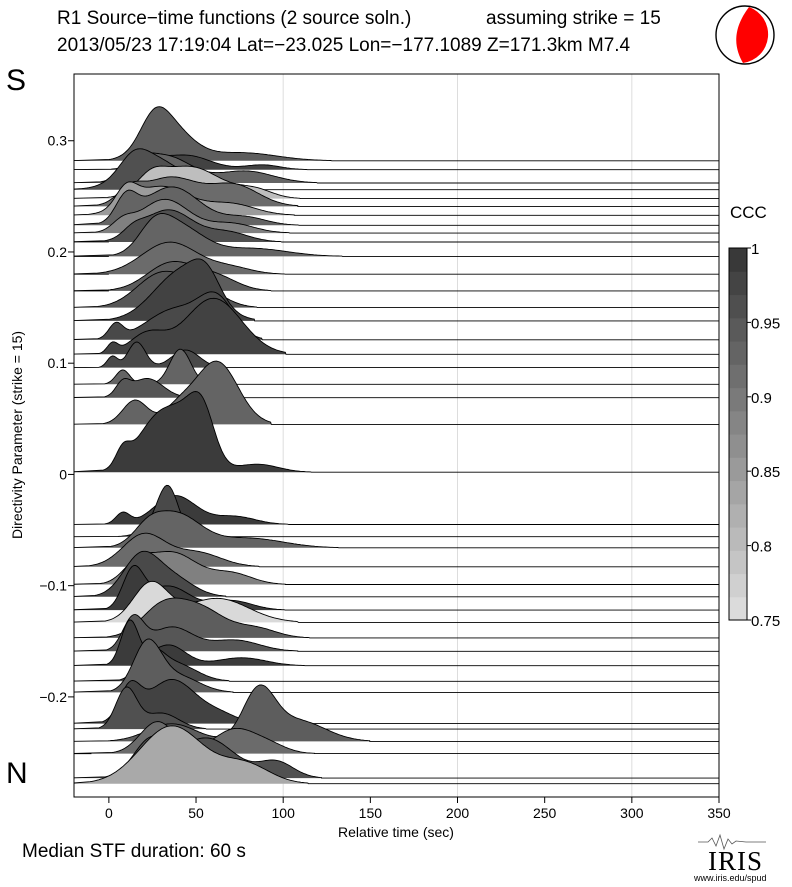  I want to click on x-tick-label-300: 300, so click(632, 813).